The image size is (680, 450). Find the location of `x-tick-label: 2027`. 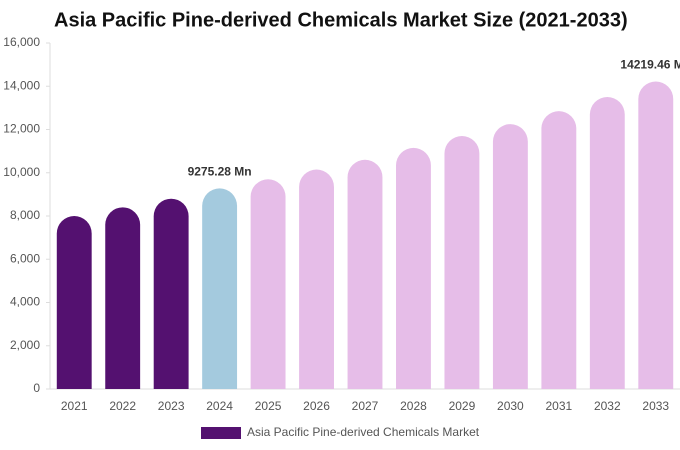

x-tick-label: 2027 is located at coordinates (365, 406).